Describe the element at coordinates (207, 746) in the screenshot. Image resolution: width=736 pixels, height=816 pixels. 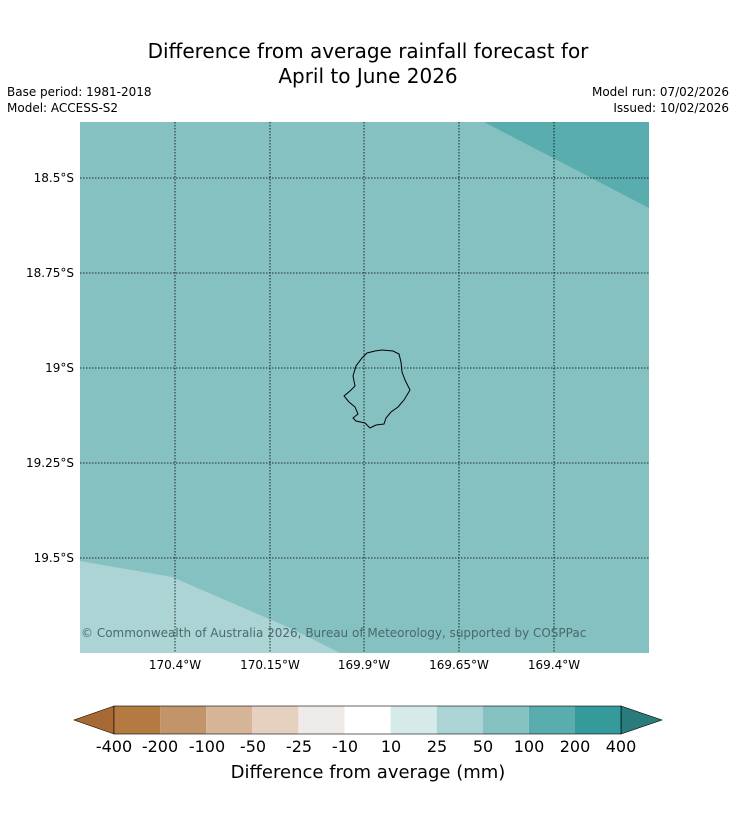
I see `colorbar-tick-label: -100` at that location.